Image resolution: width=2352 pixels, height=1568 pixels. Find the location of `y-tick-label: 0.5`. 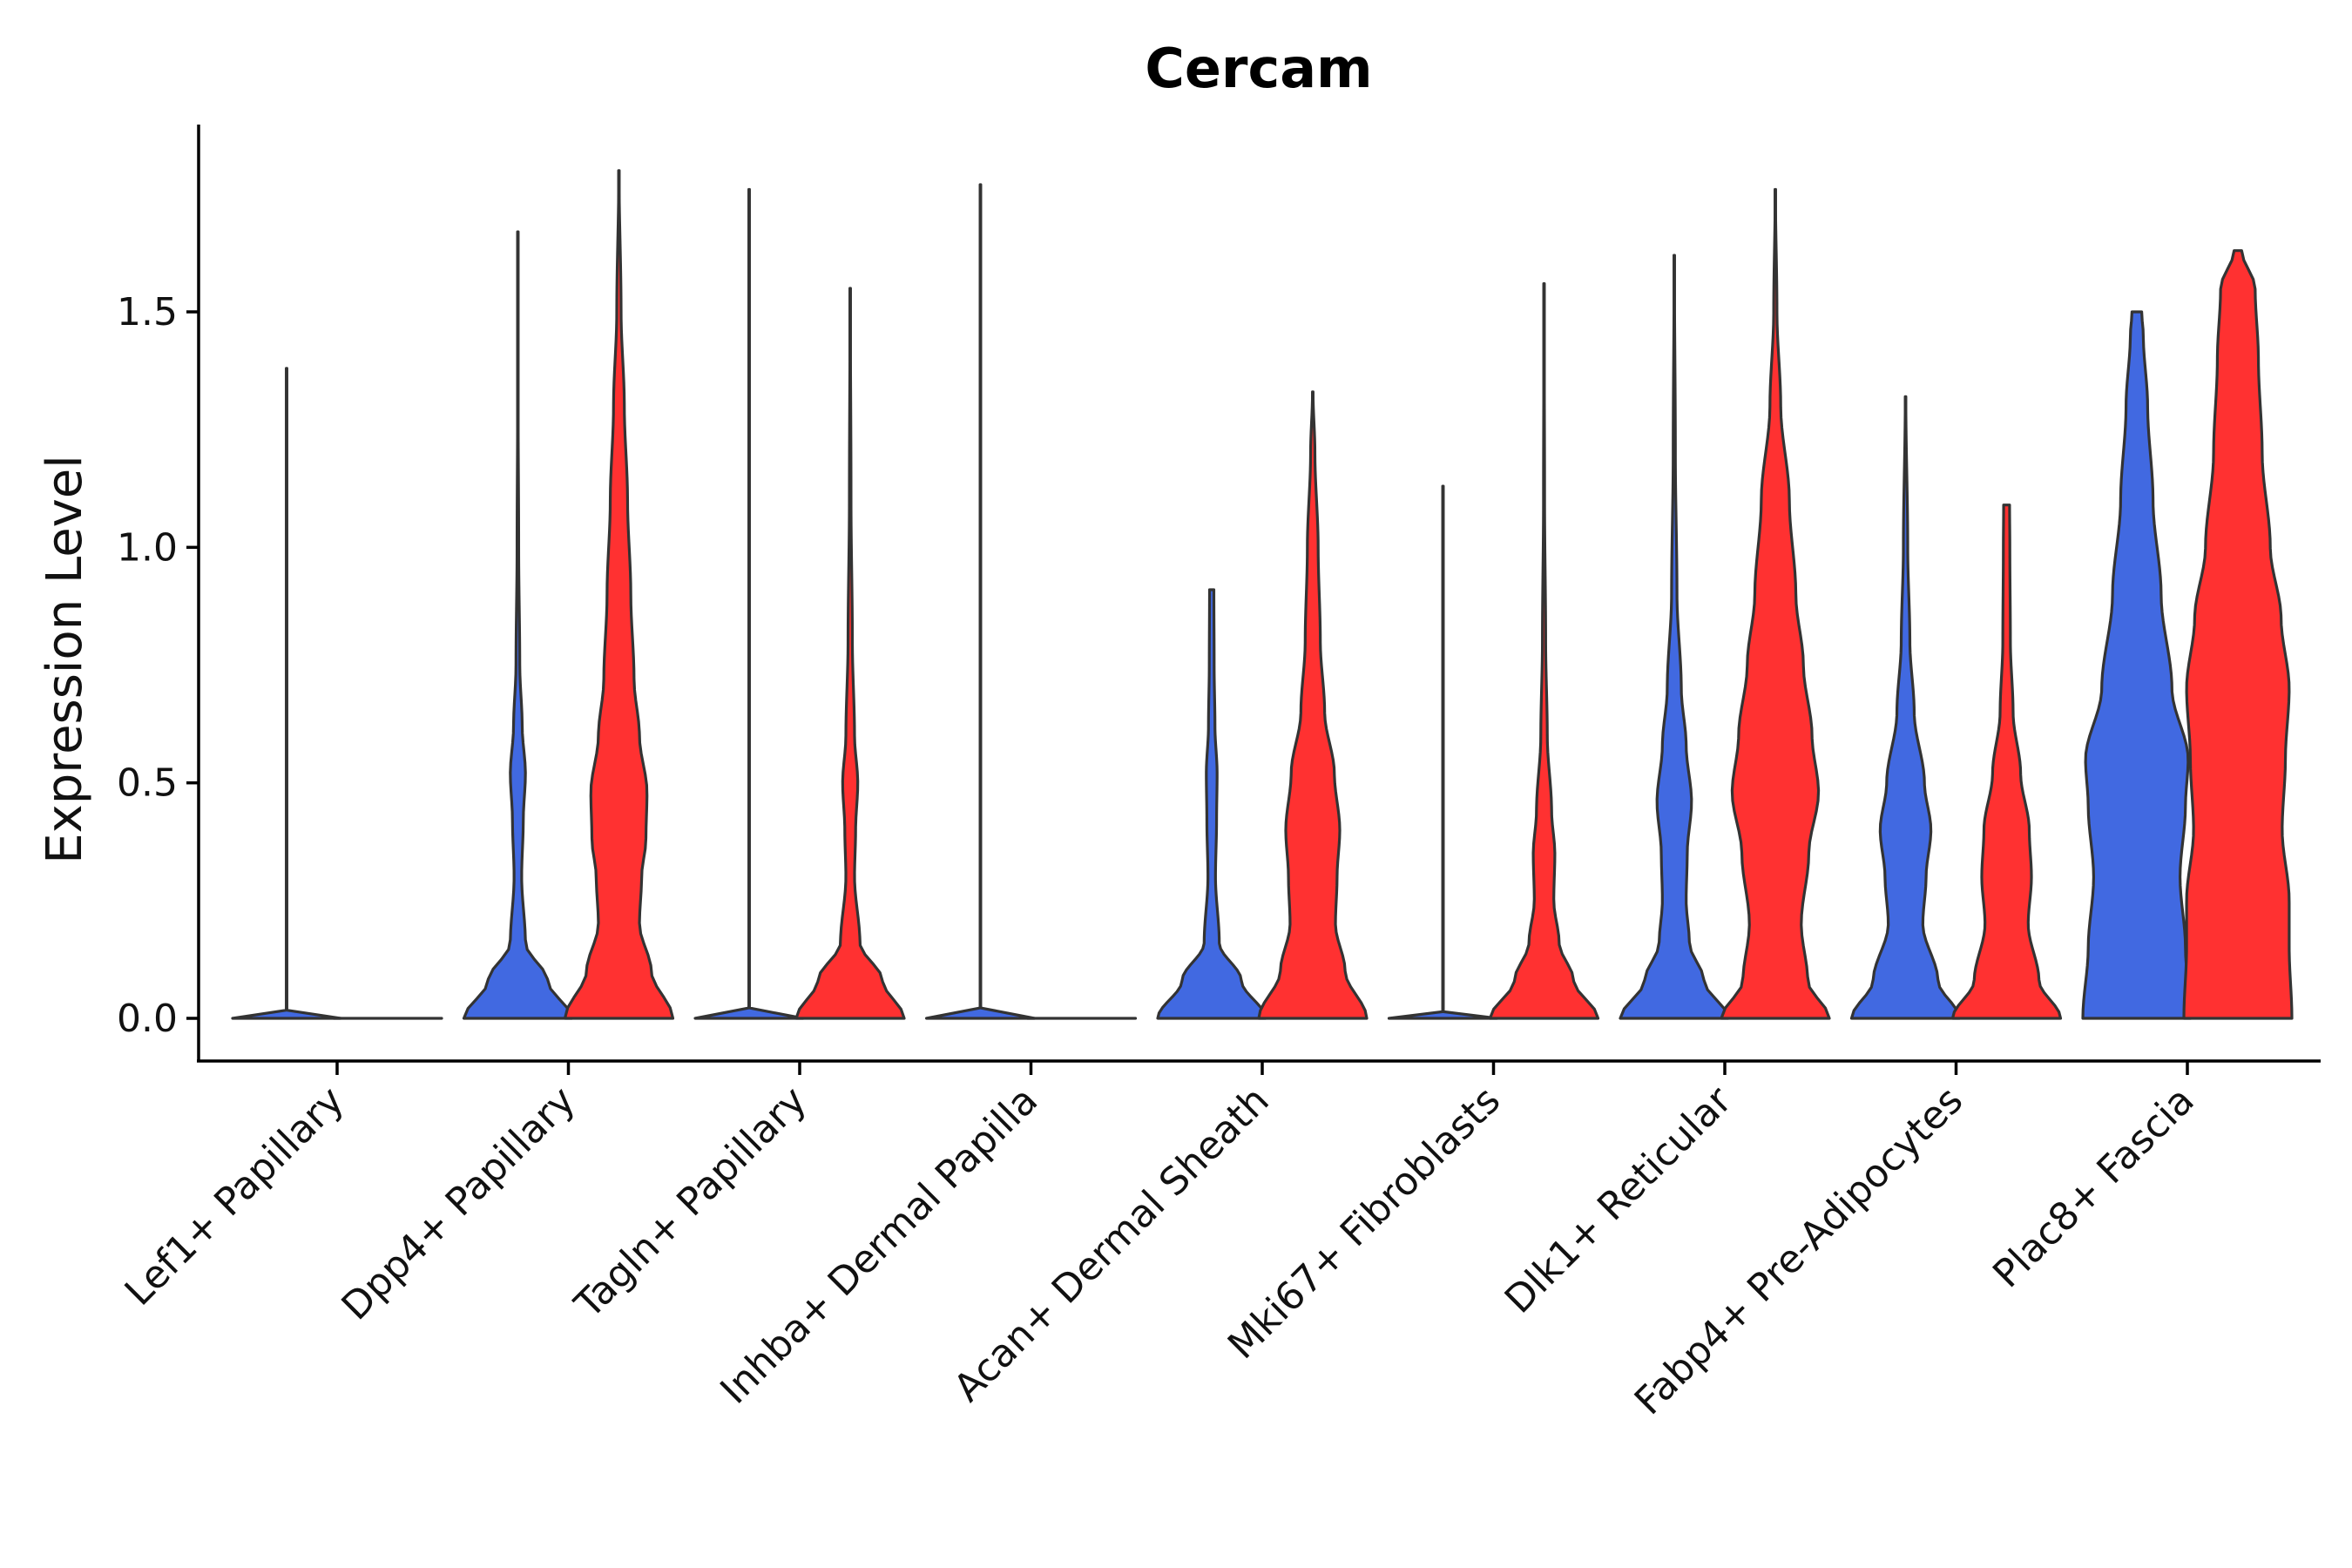

y-tick-label: 0.5 is located at coordinates (147, 783).